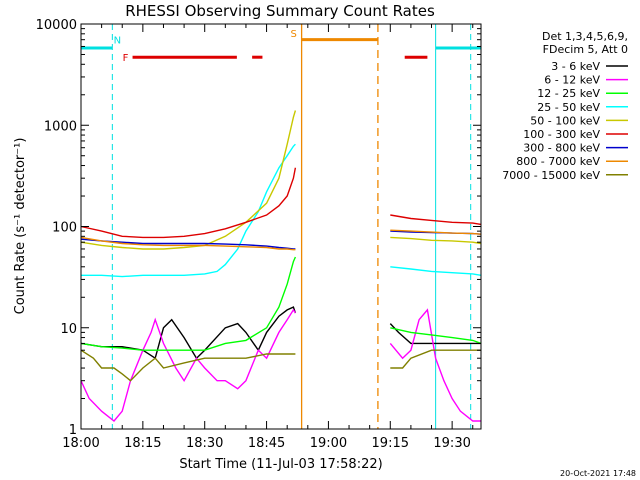 The image size is (640, 480). What do you see at coordinates (126, 58) in the screenshot?
I see `flag-annotation-f: F` at bounding box center [126, 58].